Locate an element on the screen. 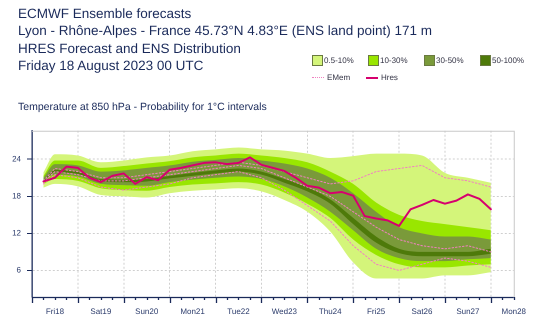  x-tick-label: Mon21 is located at coordinates (193, 311).